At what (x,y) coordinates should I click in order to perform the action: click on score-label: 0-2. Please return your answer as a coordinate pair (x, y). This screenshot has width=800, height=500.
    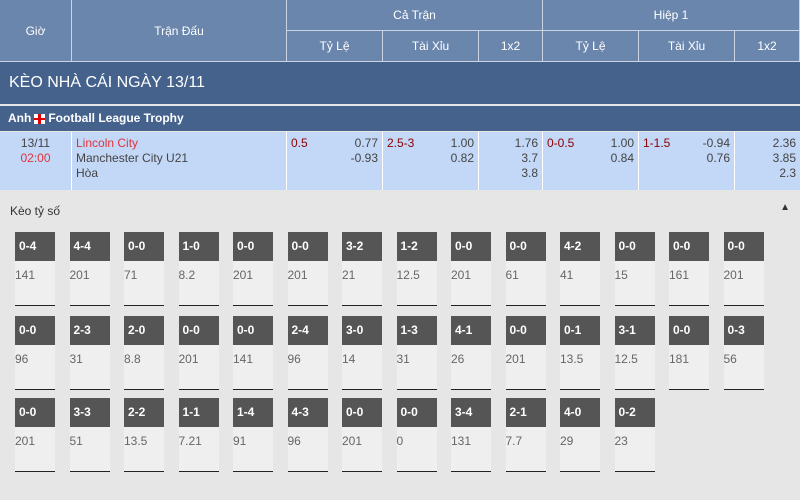
    Looking at the image, I should click on (634, 412).